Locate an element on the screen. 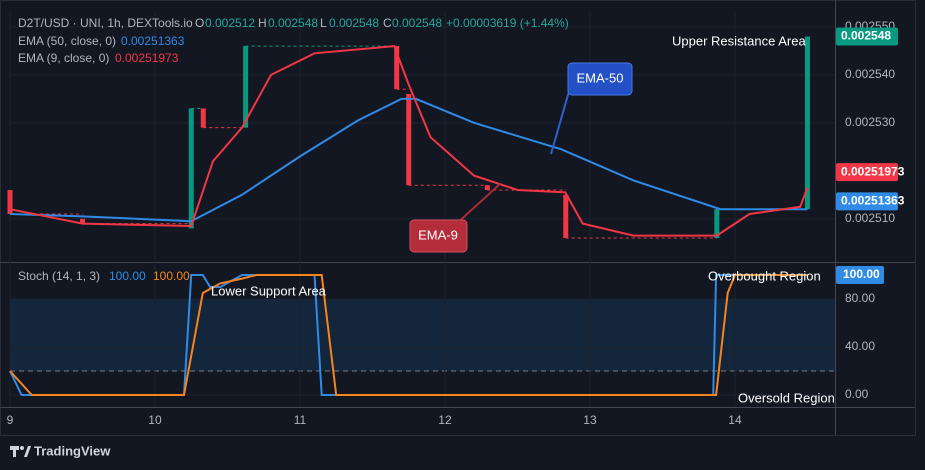  band is located at coordinates (422, 335).